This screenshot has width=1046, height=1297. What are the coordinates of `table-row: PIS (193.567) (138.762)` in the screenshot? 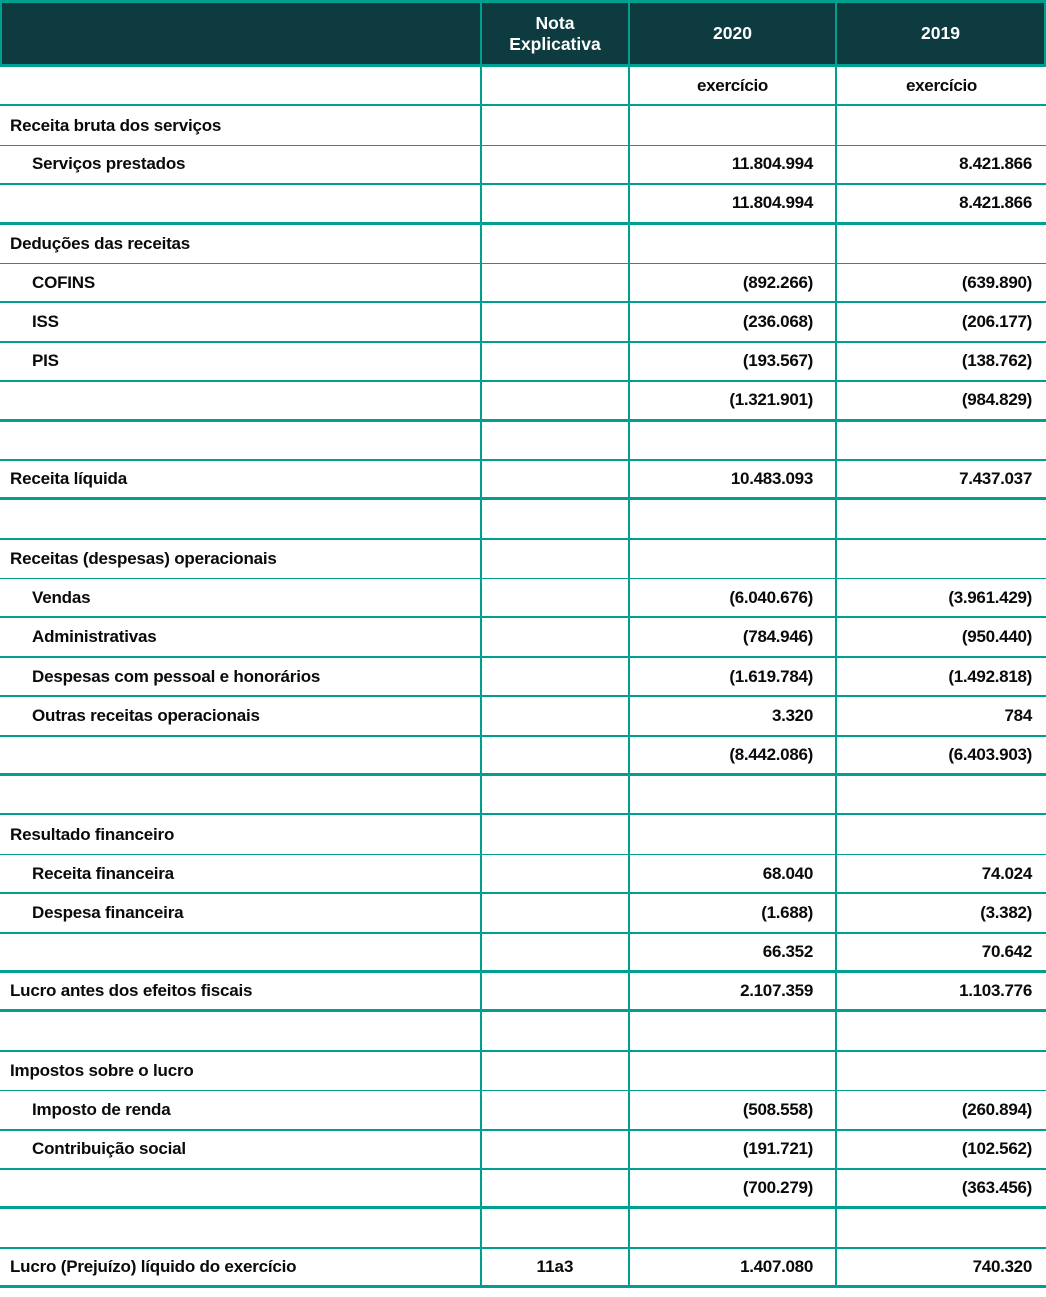 It's located at (523, 362).